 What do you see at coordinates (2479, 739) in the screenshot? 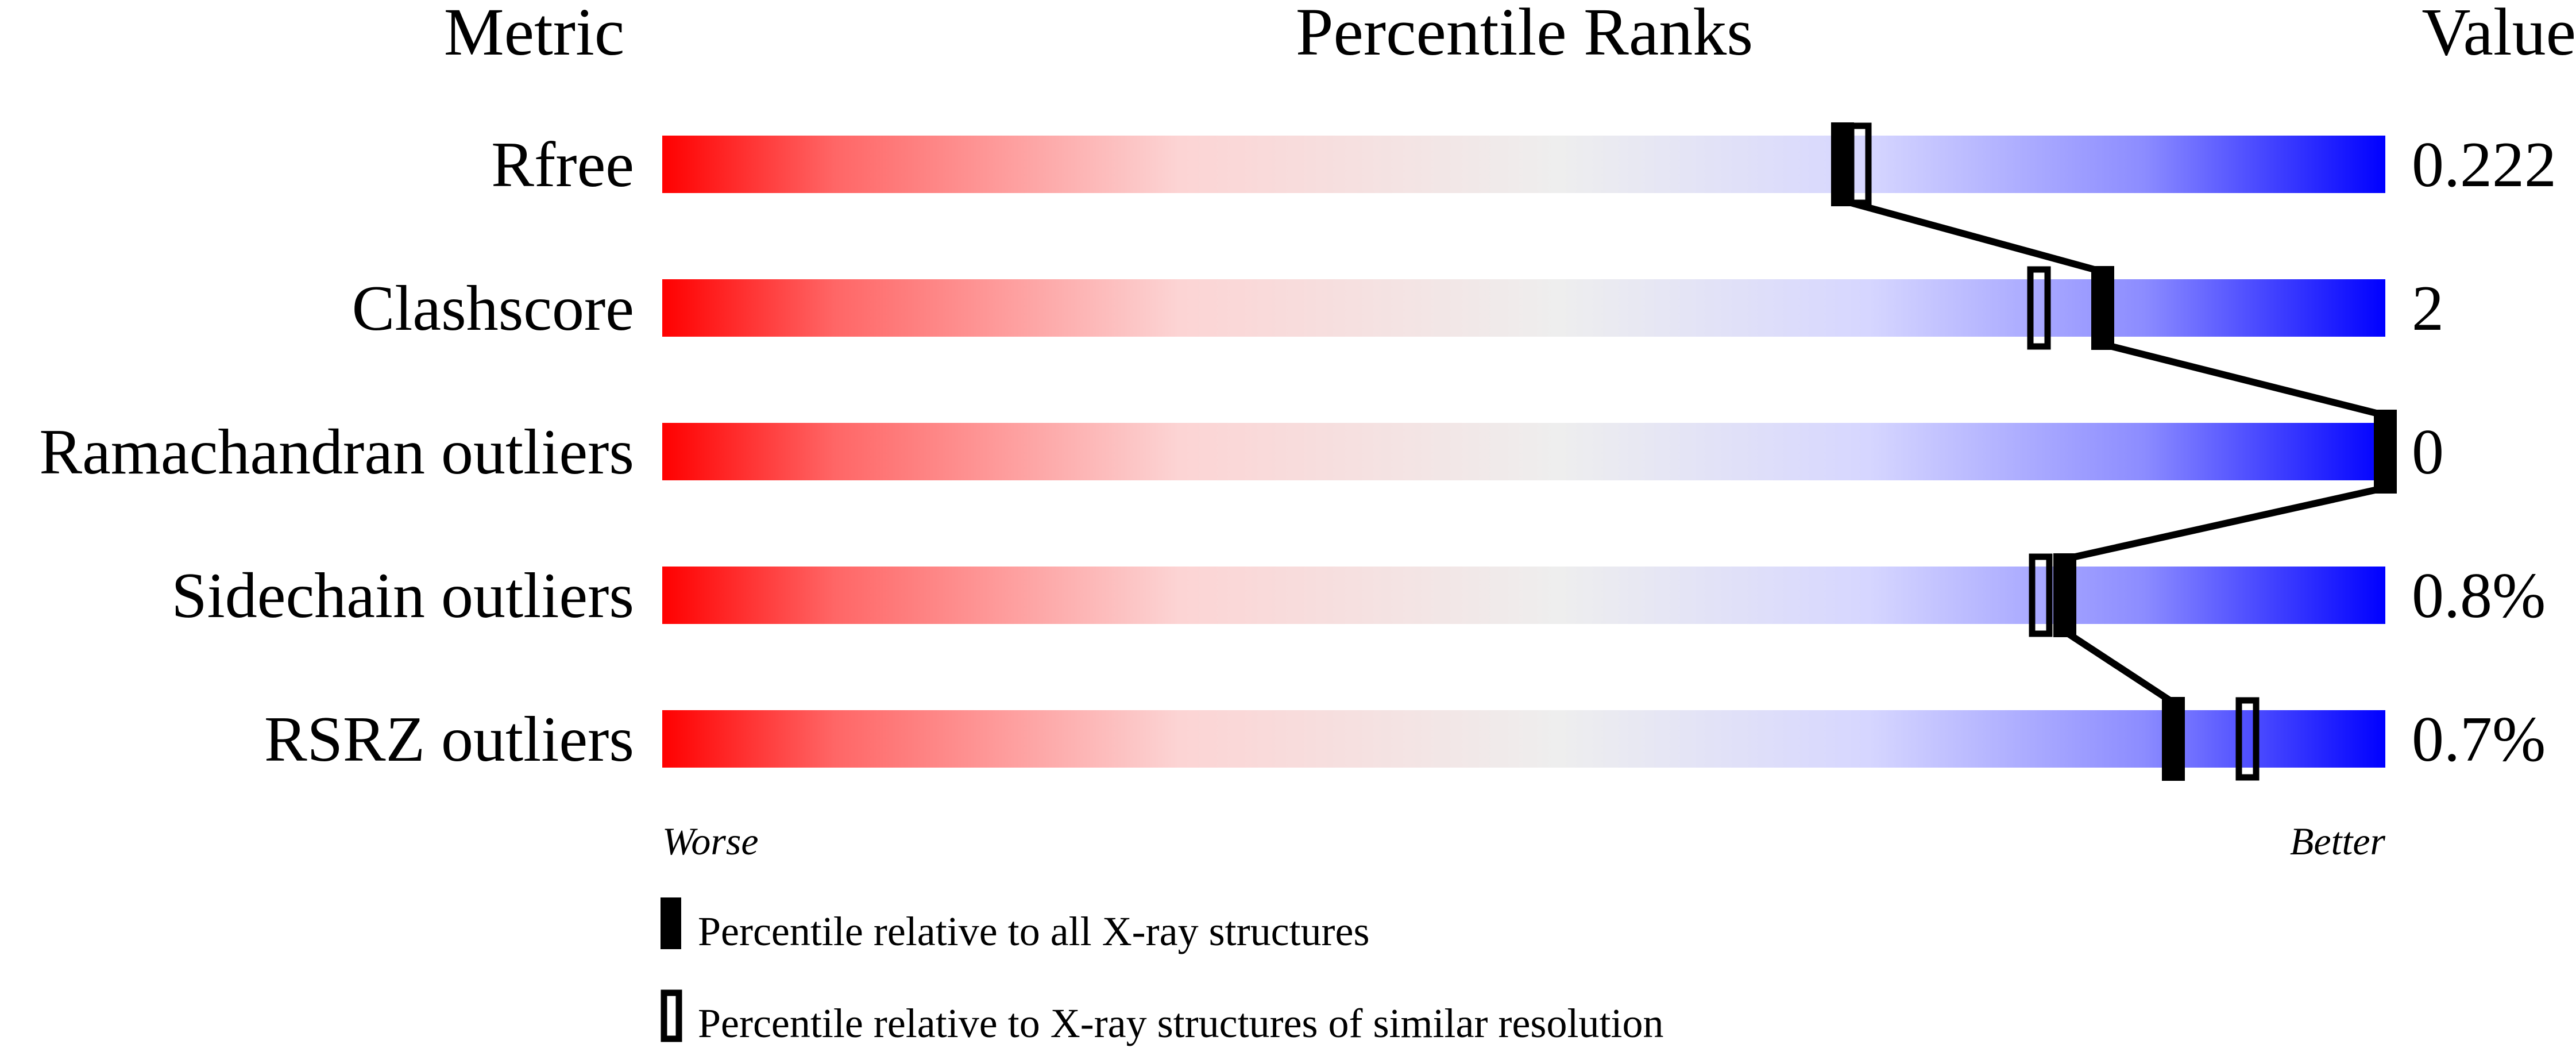
I see `metric-value: 0.7%` at bounding box center [2479, 739].